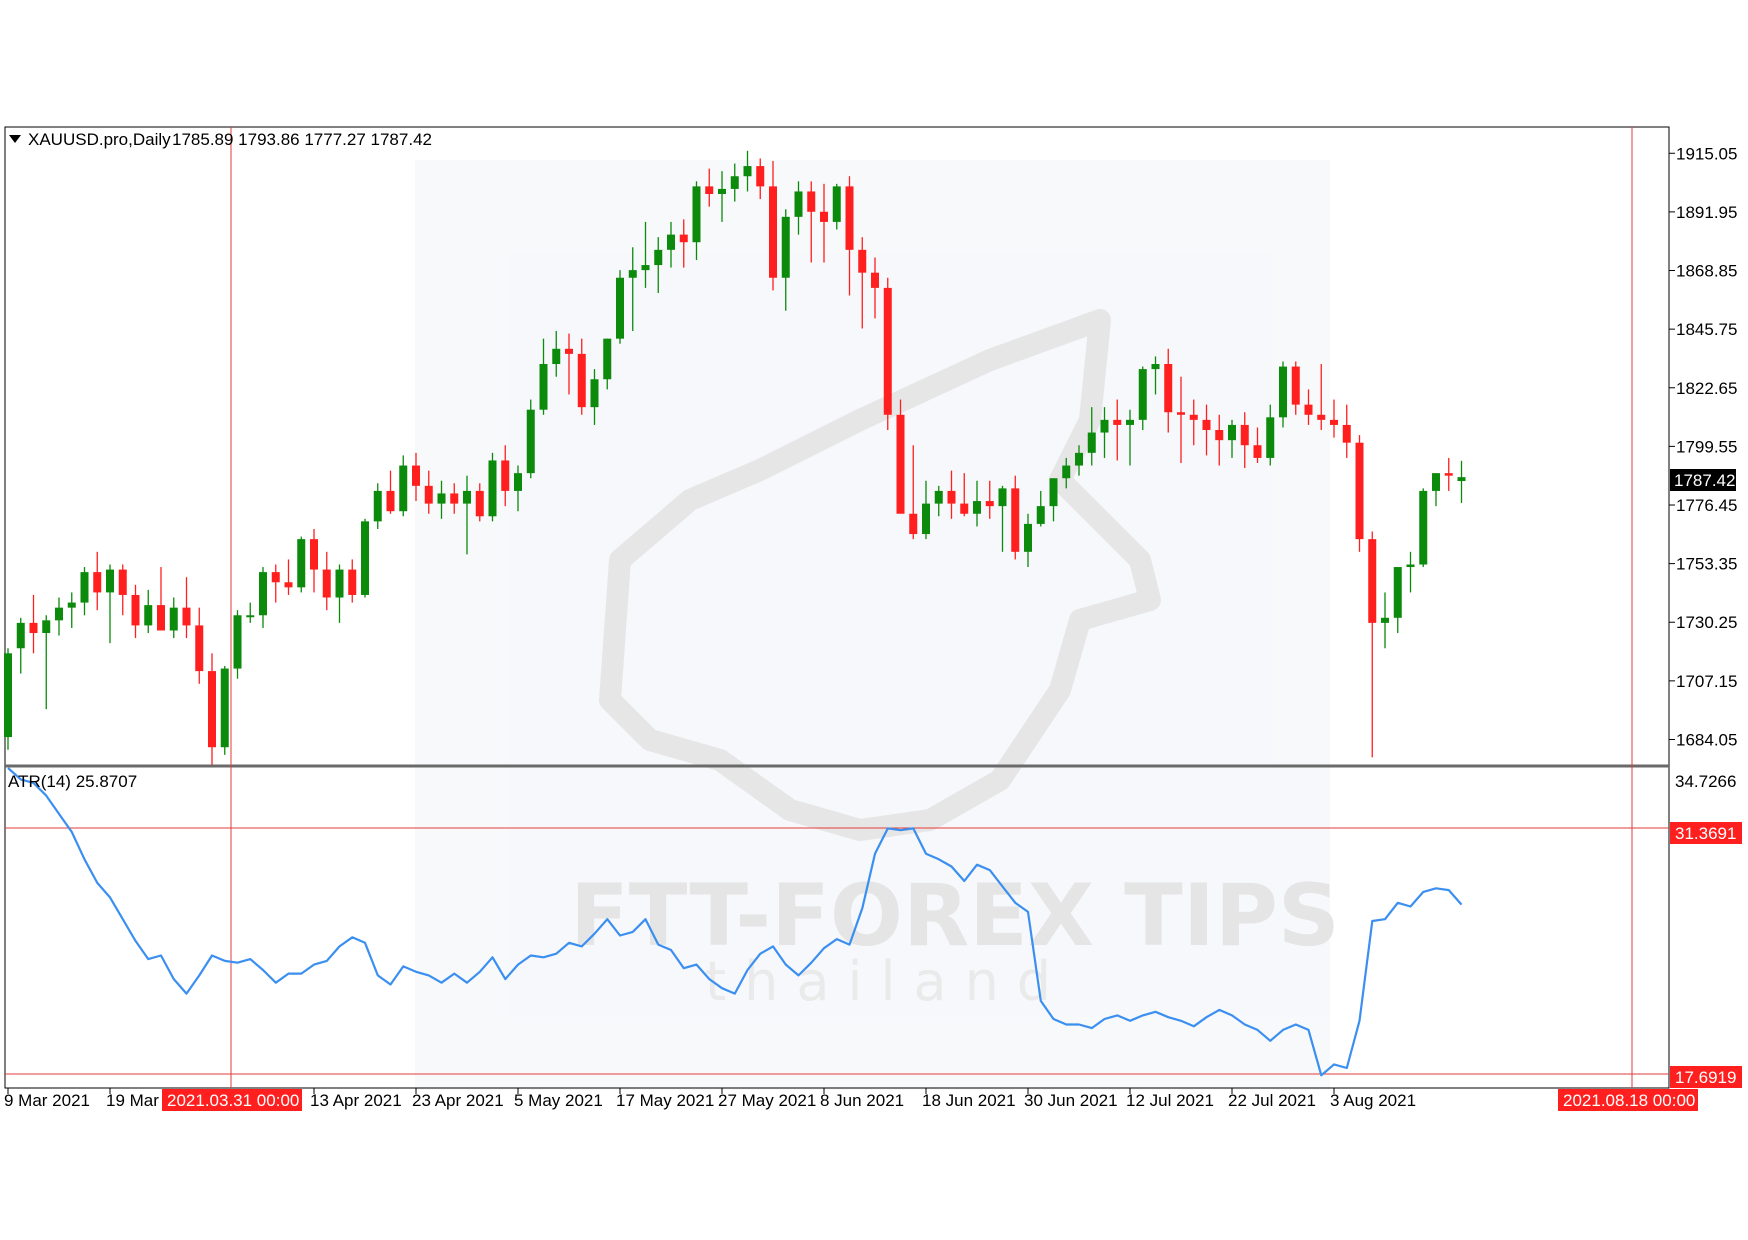  I want to click on date-tick-label: 8 Jun 2021, so click(862, 1100).